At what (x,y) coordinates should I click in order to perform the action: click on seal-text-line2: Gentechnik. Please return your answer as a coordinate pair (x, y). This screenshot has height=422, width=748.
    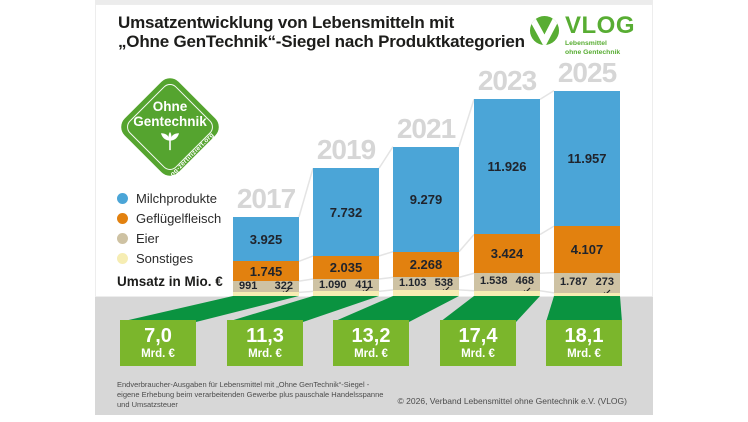
    Looking at the image, I should click on (170, 121).